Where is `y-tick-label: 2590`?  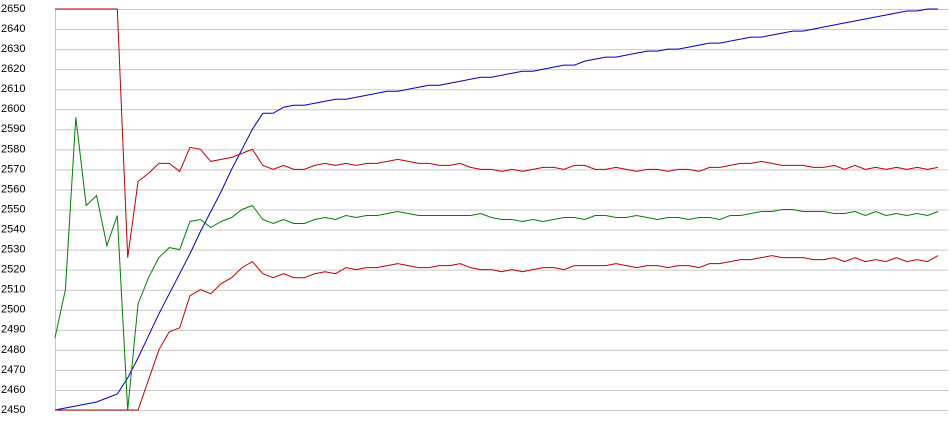 y-tick-label: 2590 is located at coordinates (13, 129).